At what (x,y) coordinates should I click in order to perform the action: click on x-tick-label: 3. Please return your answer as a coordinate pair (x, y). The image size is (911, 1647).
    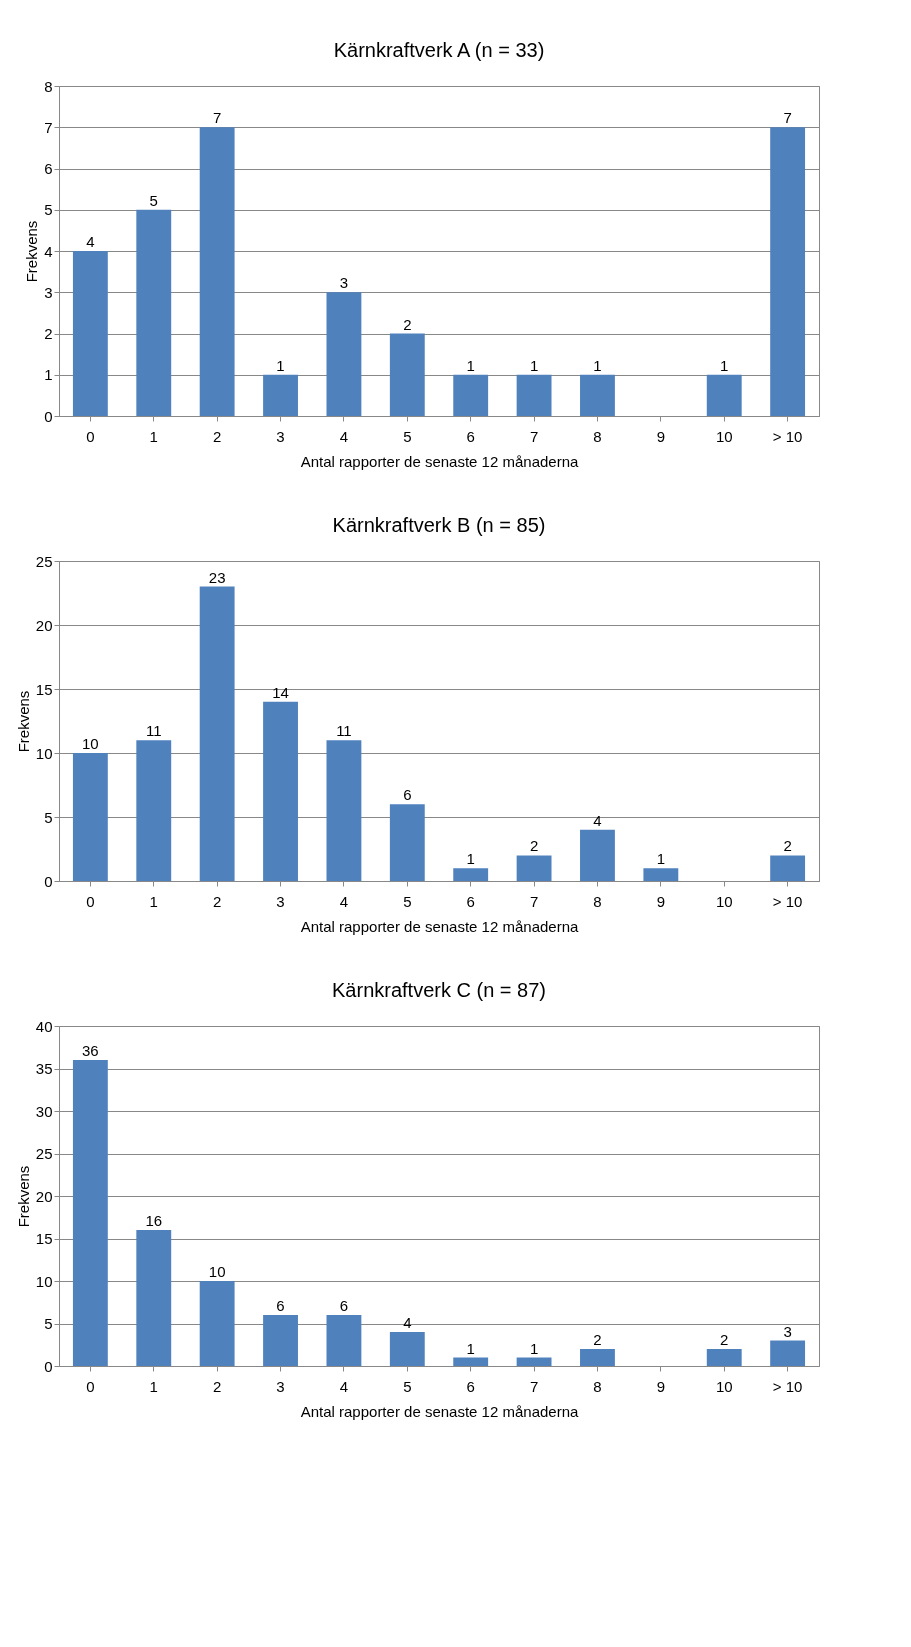
    Looking at the image, I should click on (280, 436).